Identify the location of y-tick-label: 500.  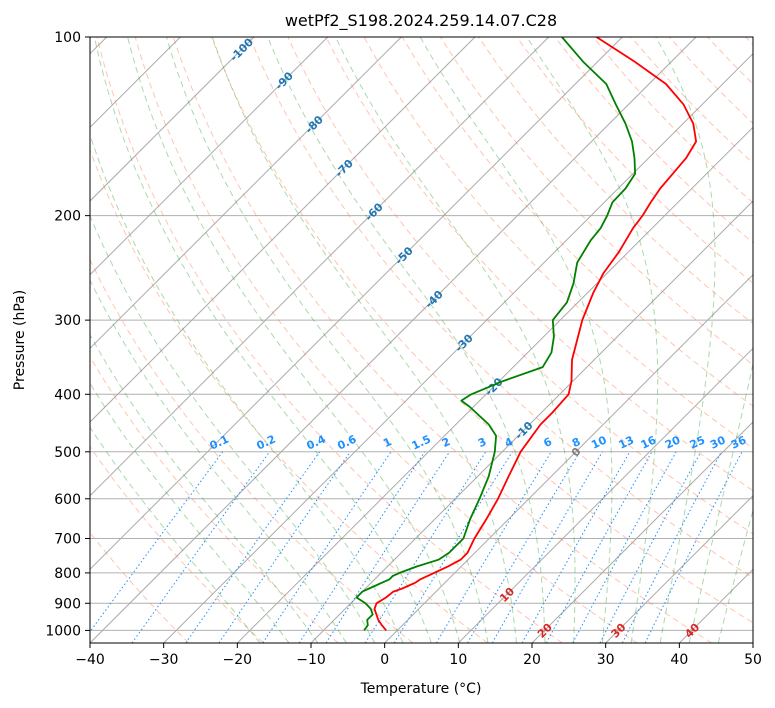
(67, 453).